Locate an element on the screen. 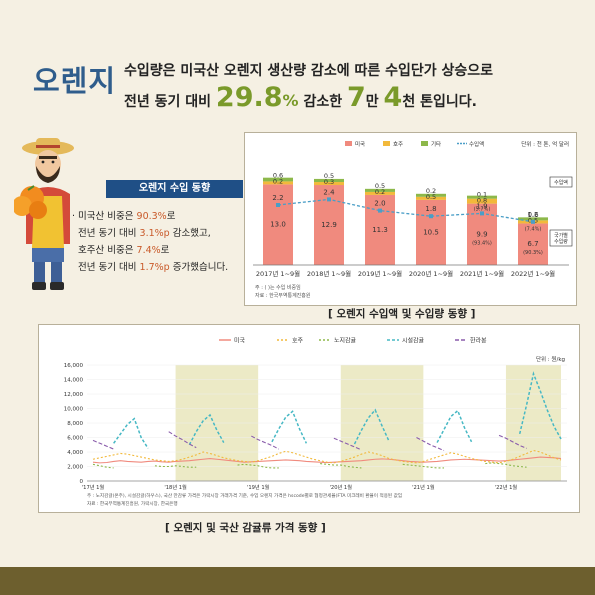 The height and width of the screenshot is (595, 595). x-tick-label: 2018년 1~9월 is located at coordinates (329, 273).